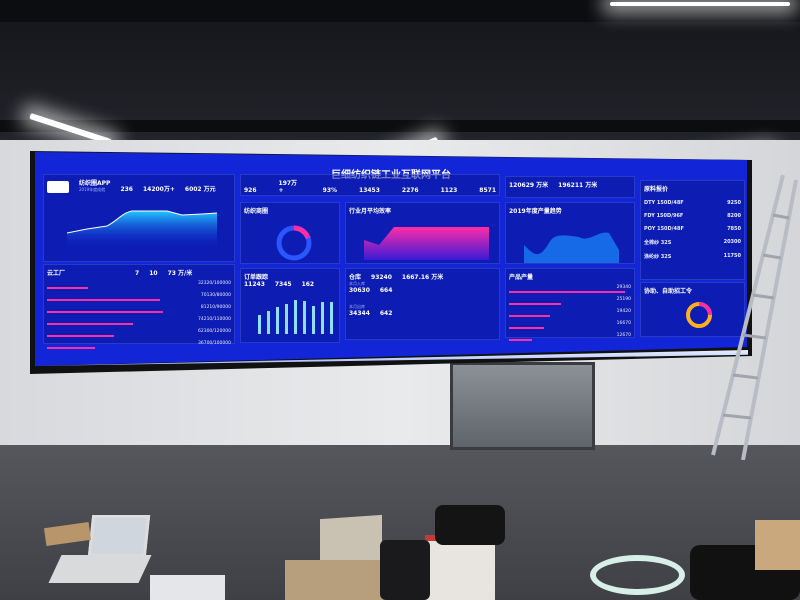 This screenshot has width=800, height=600. I want to click on stat: 8571, so click(487, 190).